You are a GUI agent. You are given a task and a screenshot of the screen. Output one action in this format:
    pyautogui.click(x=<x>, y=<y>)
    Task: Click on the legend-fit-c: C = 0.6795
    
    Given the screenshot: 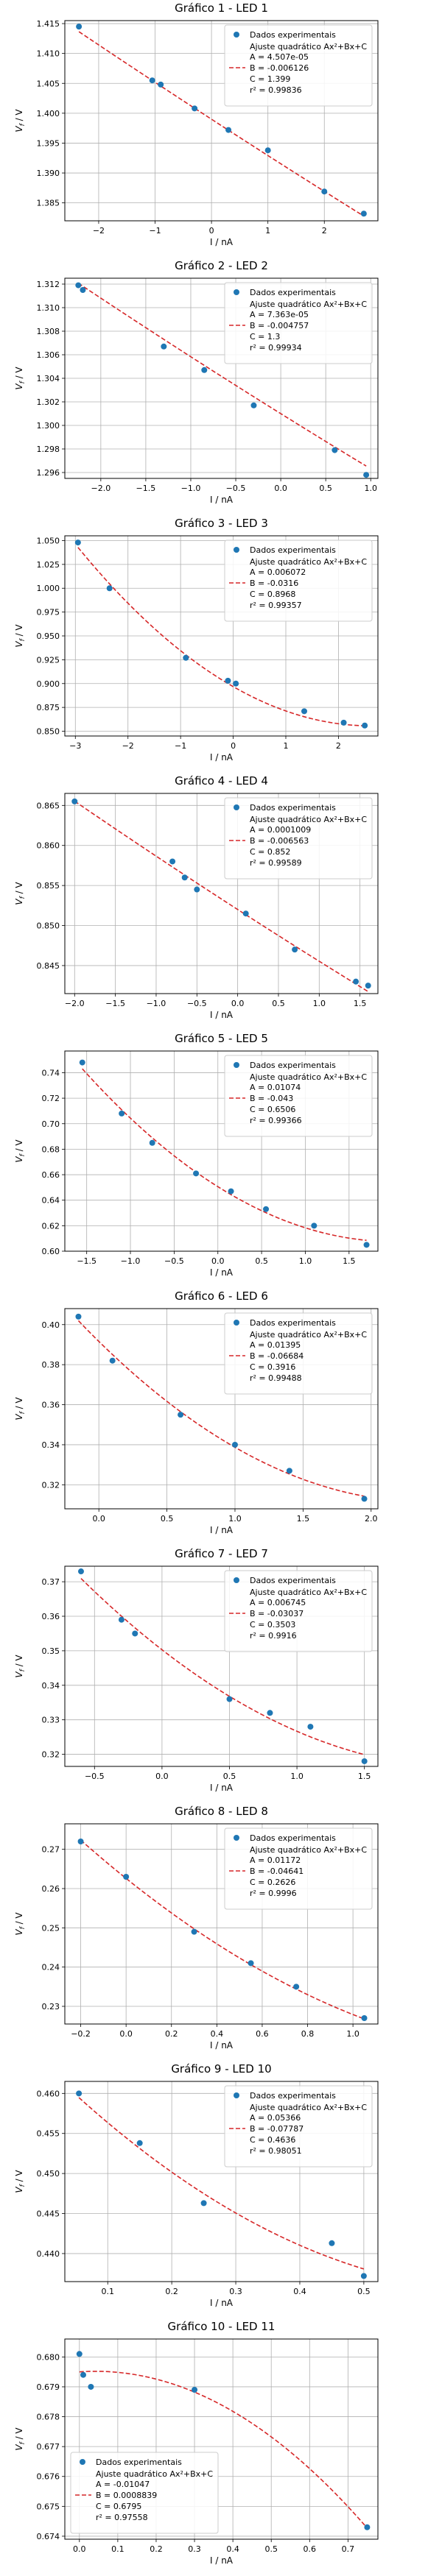 What is the action you would take?
    pyautogui.click(x=119, y=2506)
    